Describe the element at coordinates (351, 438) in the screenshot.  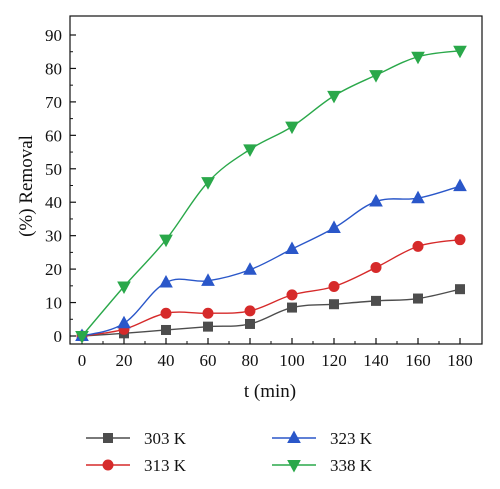
I see `legend-label: 323 K` at that location.